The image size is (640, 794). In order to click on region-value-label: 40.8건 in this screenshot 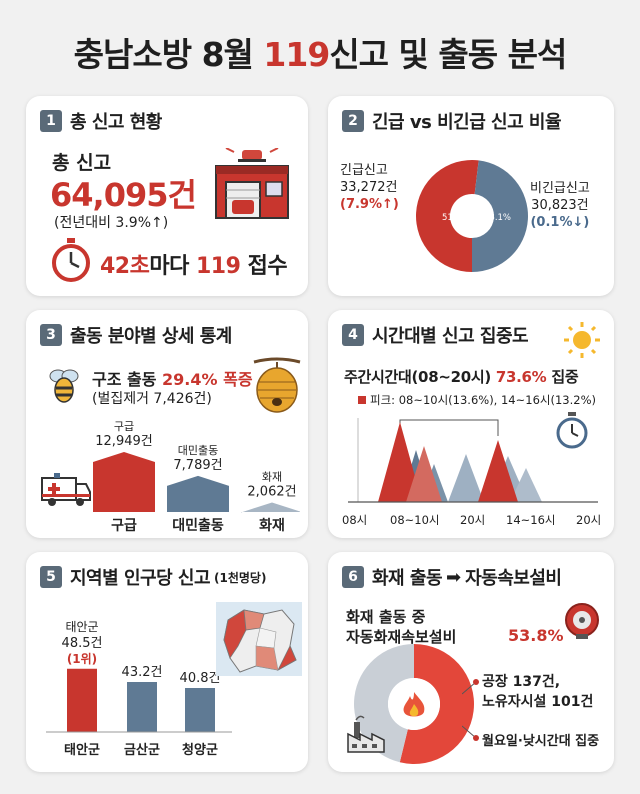, I will do `click(200, 678)`.